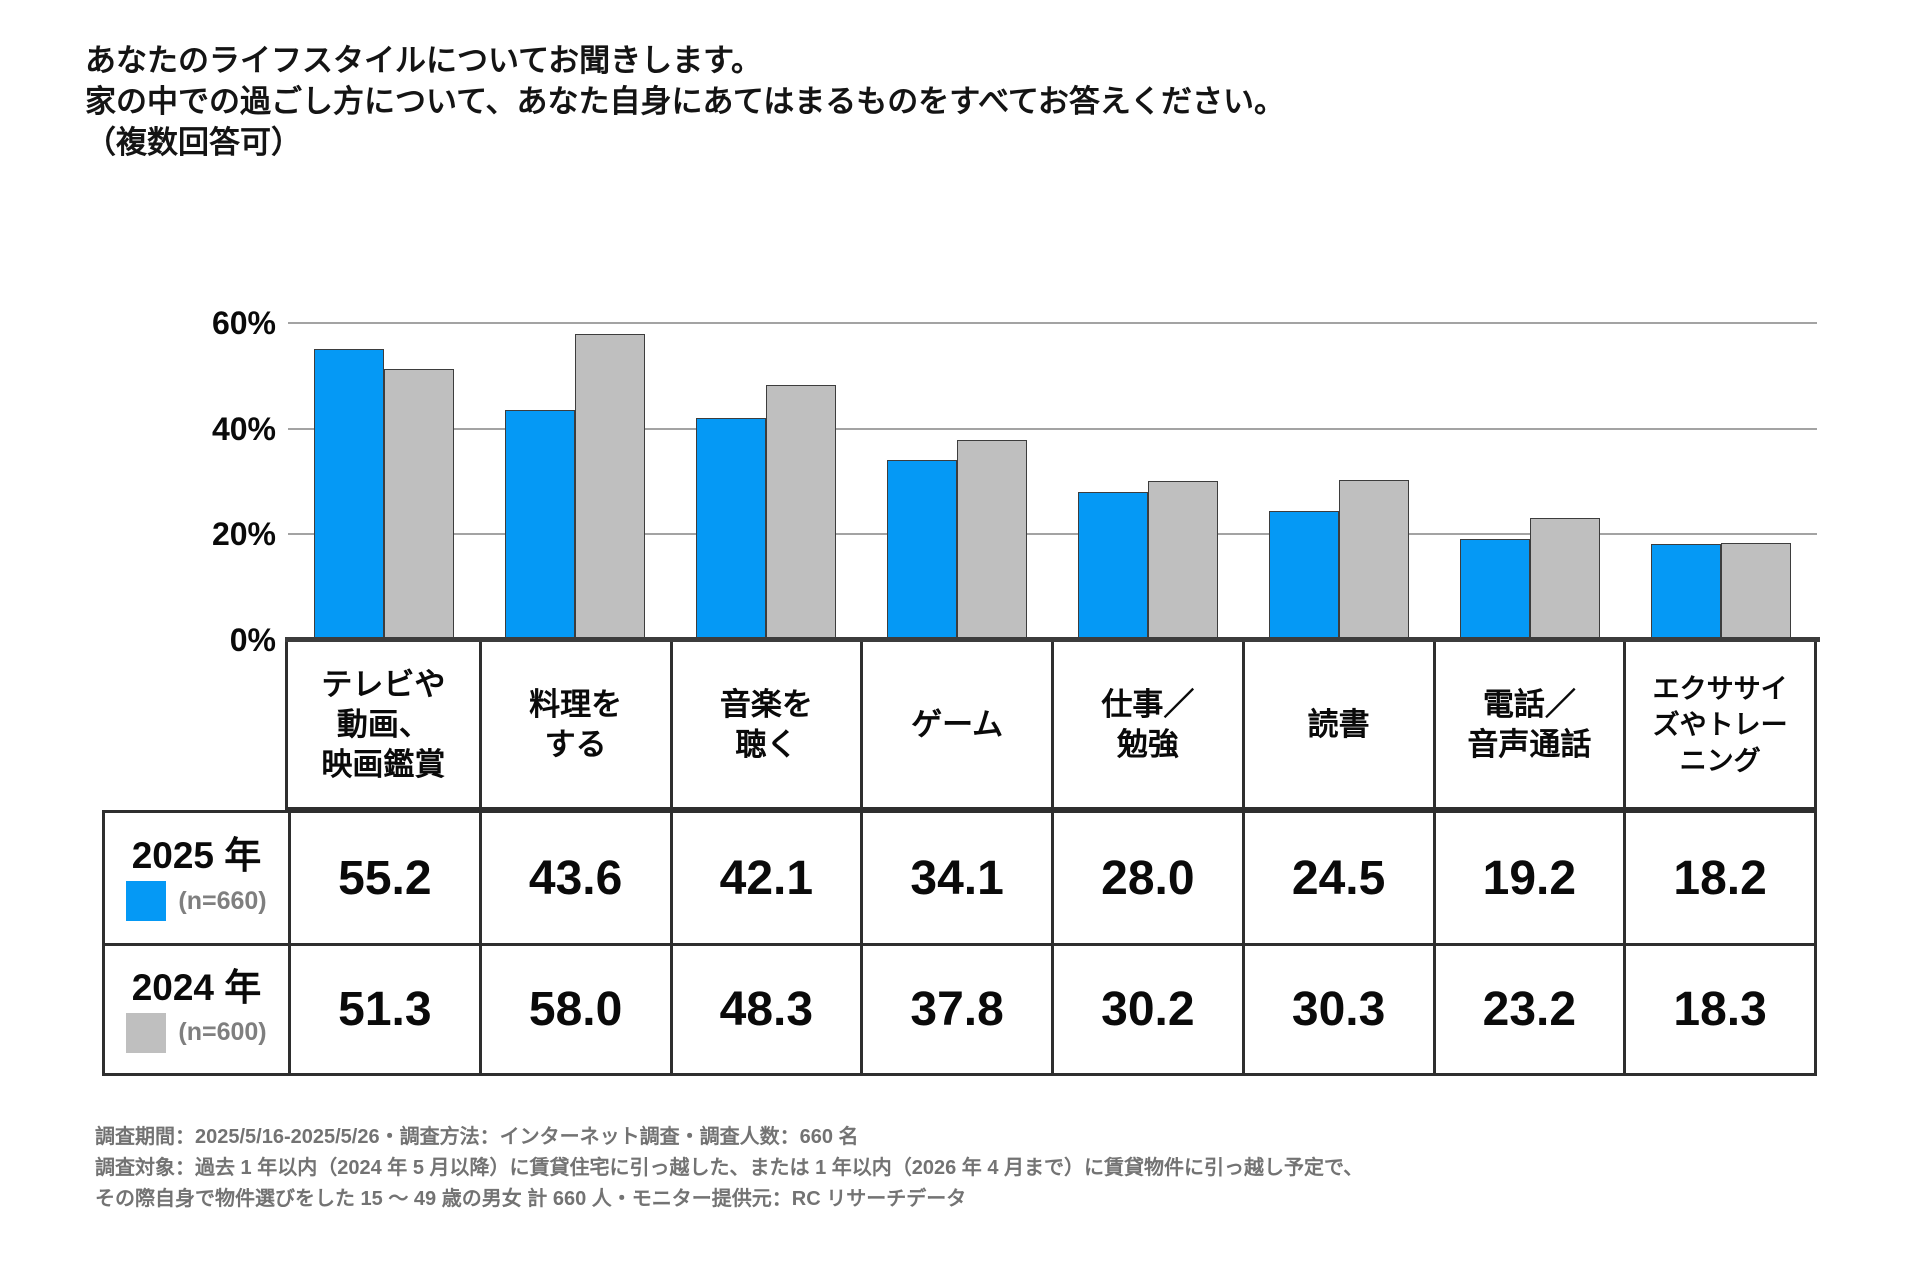 The width and height of the screenshot is (1920, 1280). Describe the element at coordinates (243, 534) in the screenshot. I see `y-tick-label: 20%` at that location.